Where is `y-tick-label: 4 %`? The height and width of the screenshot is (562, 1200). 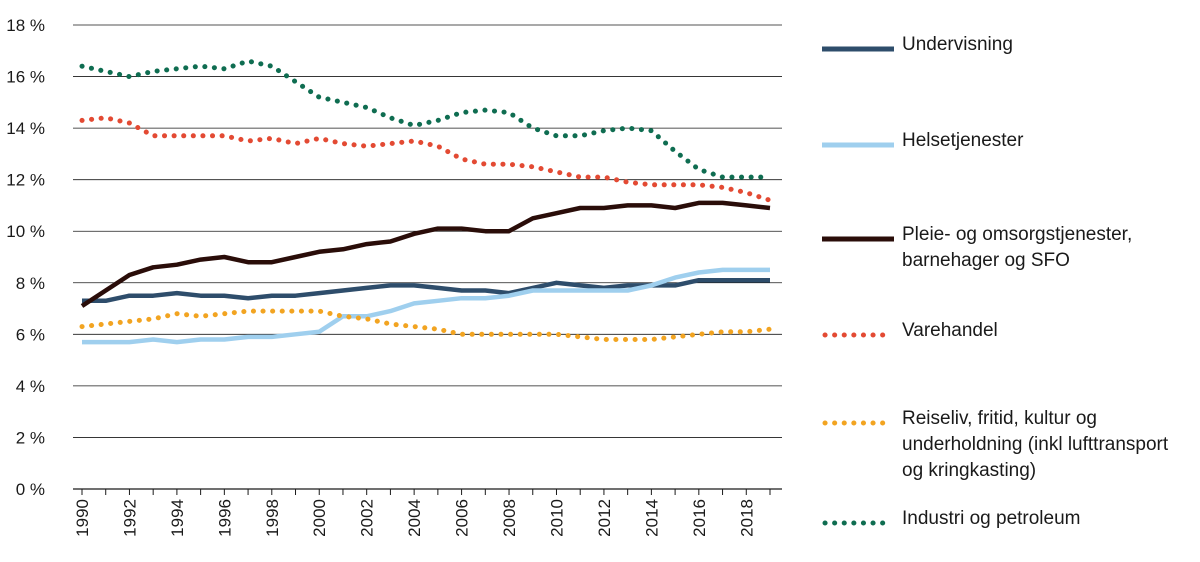
y-tick-label: 4 % is located at coordinates (30, 386).